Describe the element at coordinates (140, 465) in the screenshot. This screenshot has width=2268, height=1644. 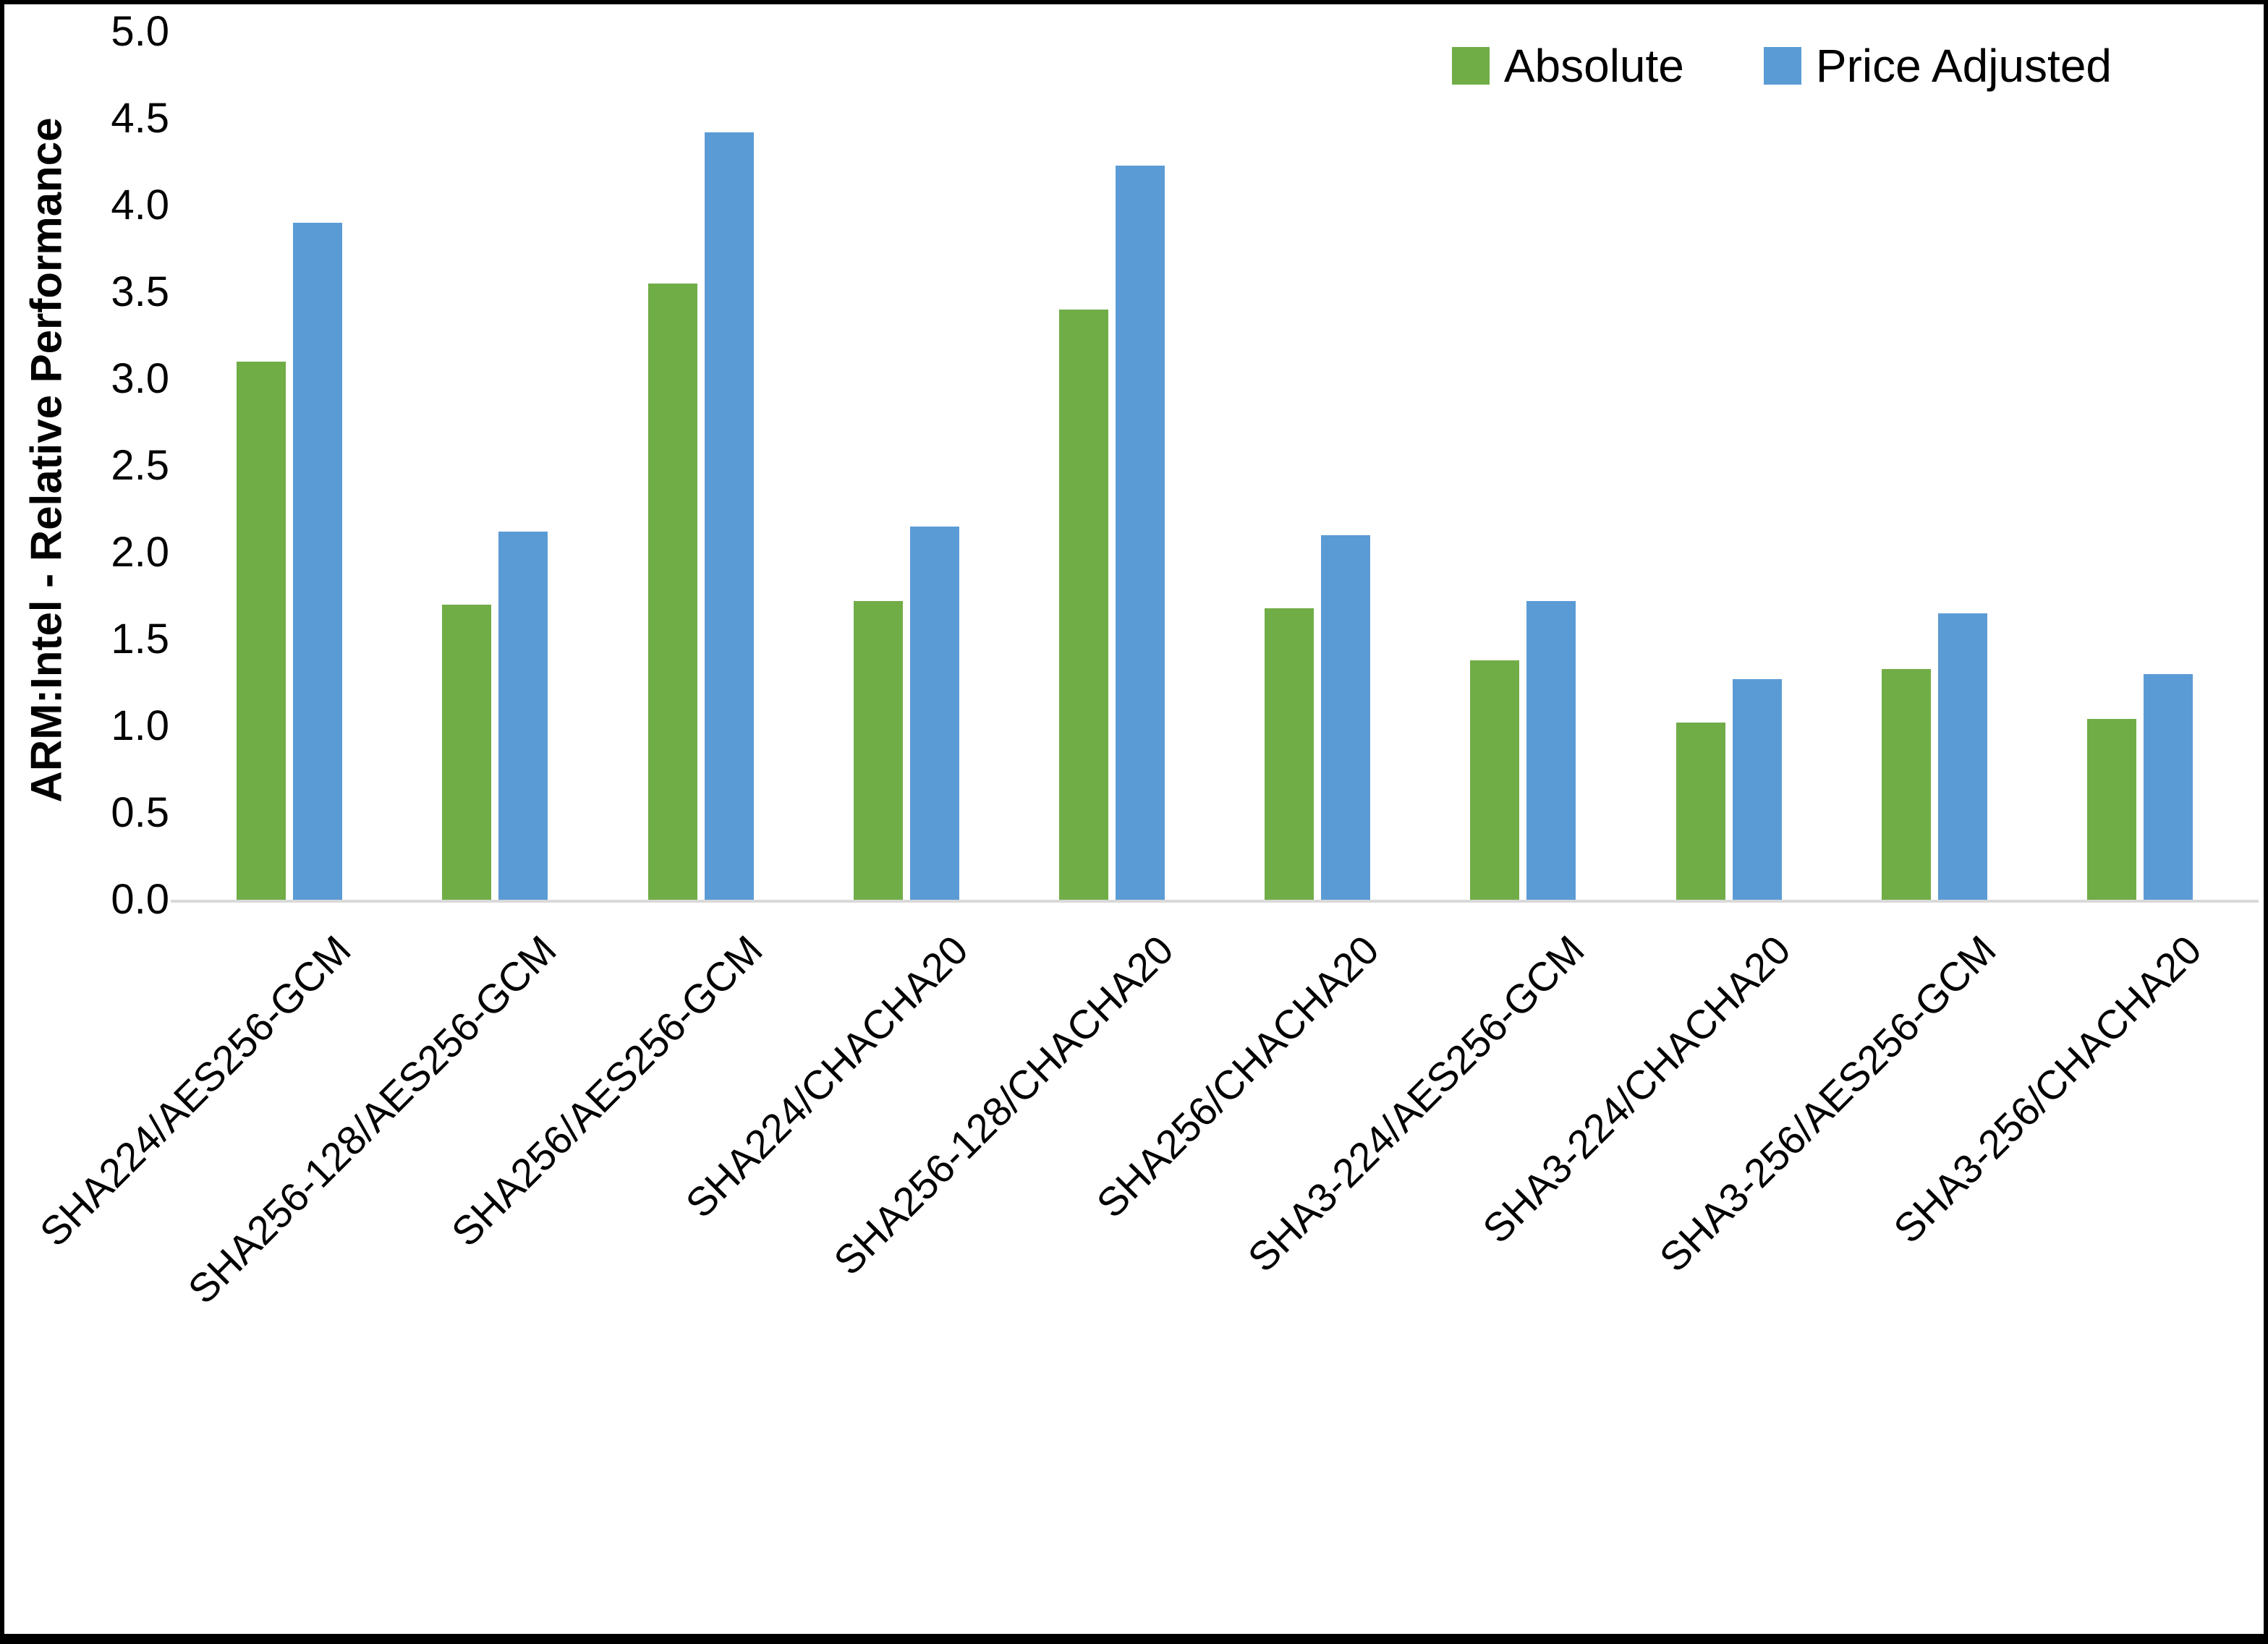
I see `y-tick-label: 2.5` at that location.